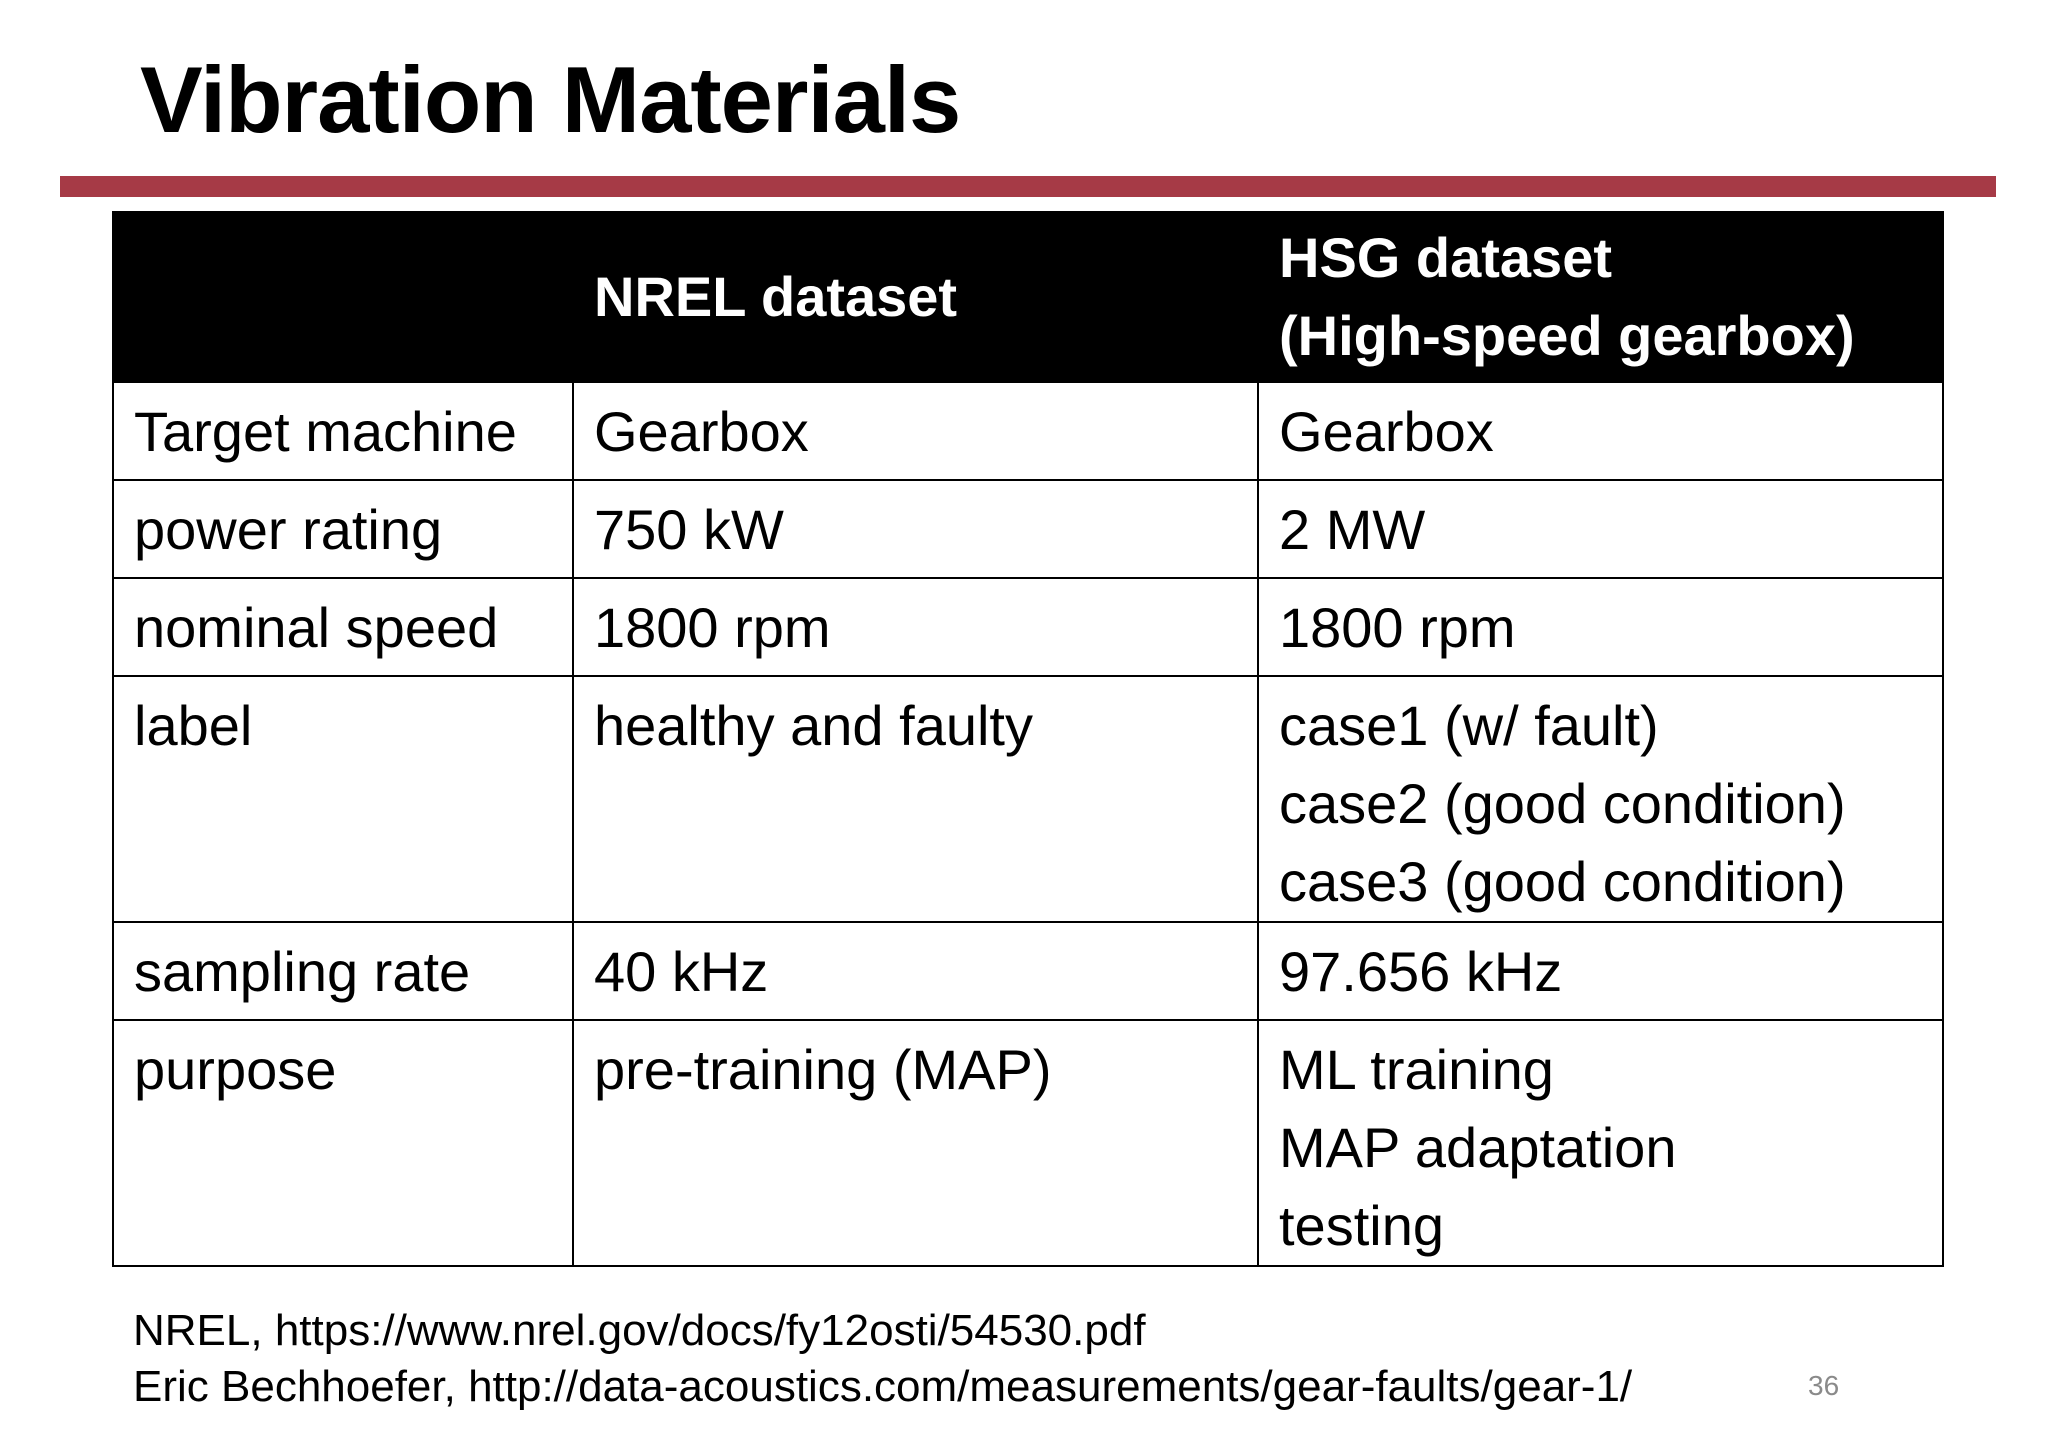 The width and height of the screenshot is (2048, 1448). I want to click on title-divider, so click(1028, 186).